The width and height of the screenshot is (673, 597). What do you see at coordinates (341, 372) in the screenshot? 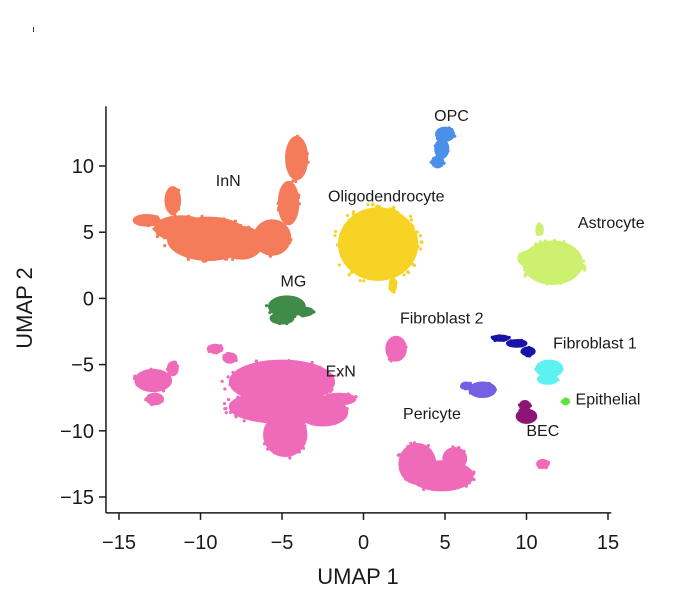
I see `cluster-label-exn: ExN` at bounding box center [341, 372].